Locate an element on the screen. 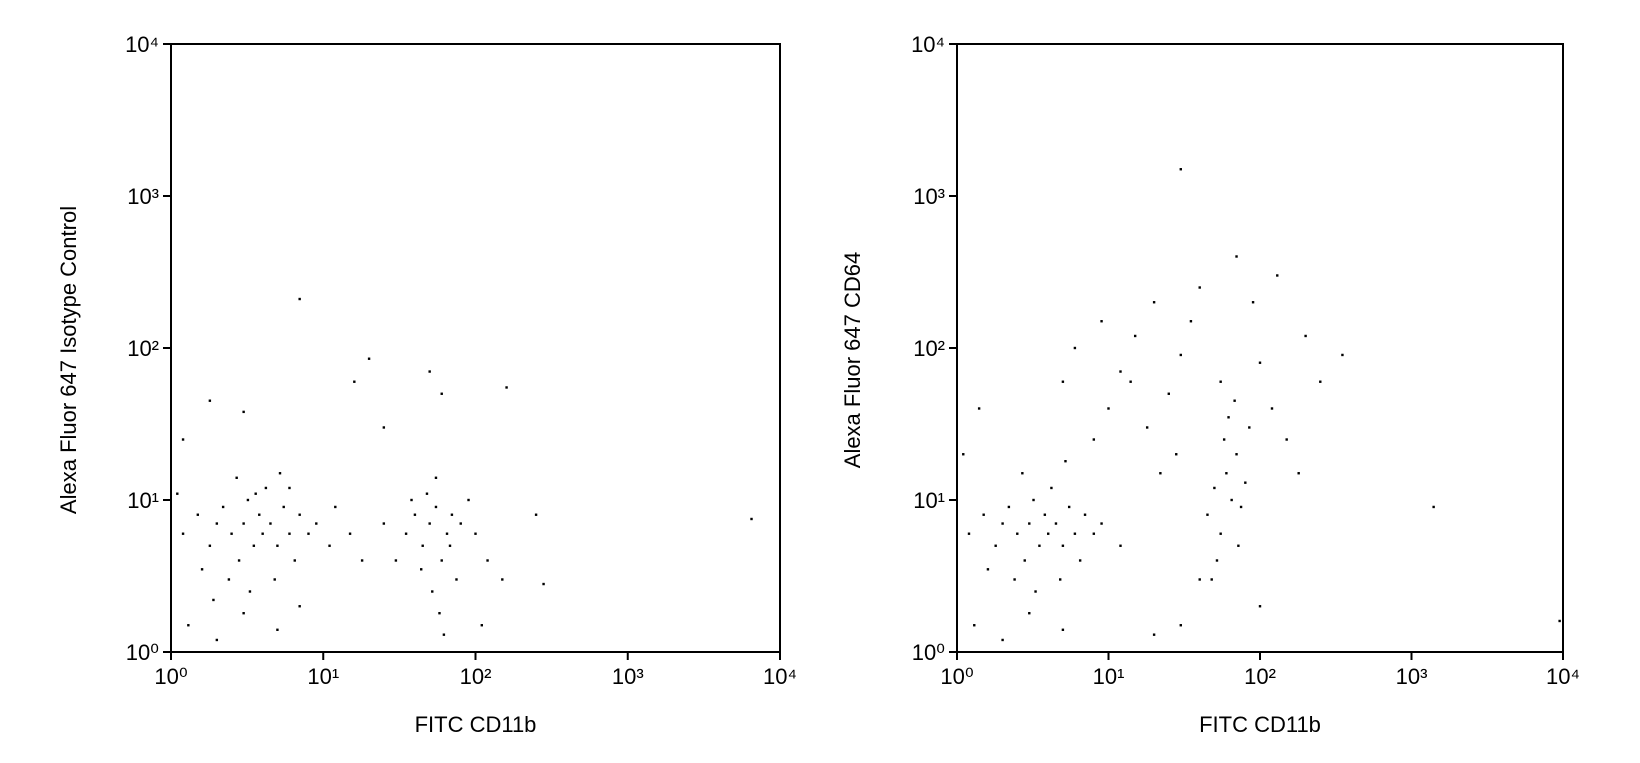  x-axis-label: FITC CD11b is located at coordinates (1260, 724).